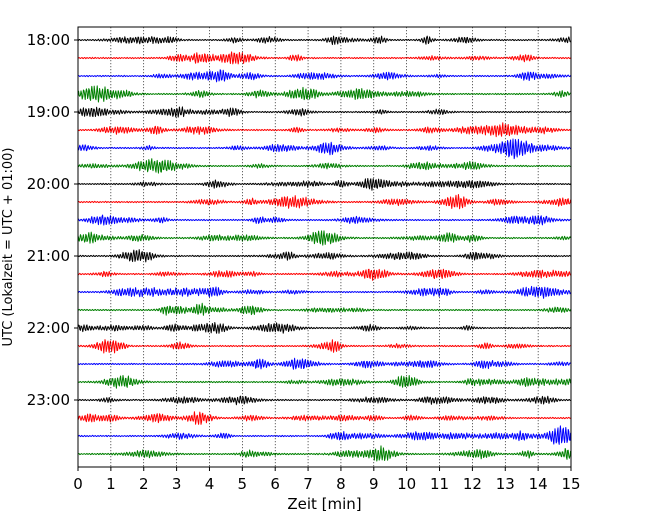  I want to click on trace-1945, so click(324, 166).